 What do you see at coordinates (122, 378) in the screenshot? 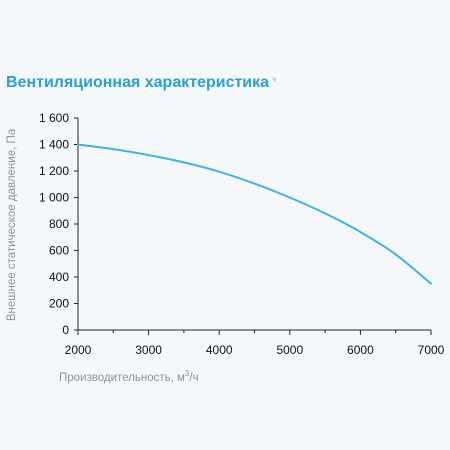
I see `x-axis-title-main: Производительность, м` at bounding box center [122, 378].